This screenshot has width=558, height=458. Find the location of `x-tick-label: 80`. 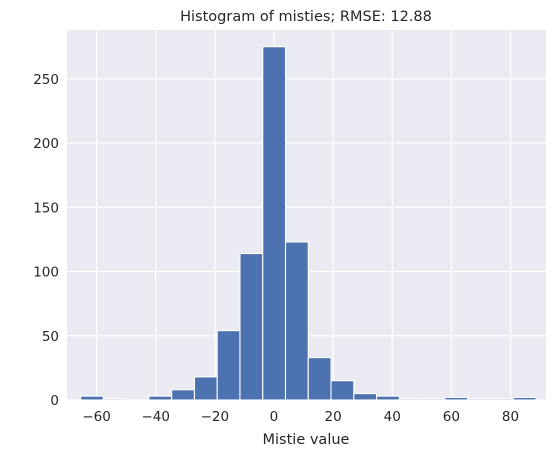

x-tick-label: 80 is located at coordinates (510, 417).